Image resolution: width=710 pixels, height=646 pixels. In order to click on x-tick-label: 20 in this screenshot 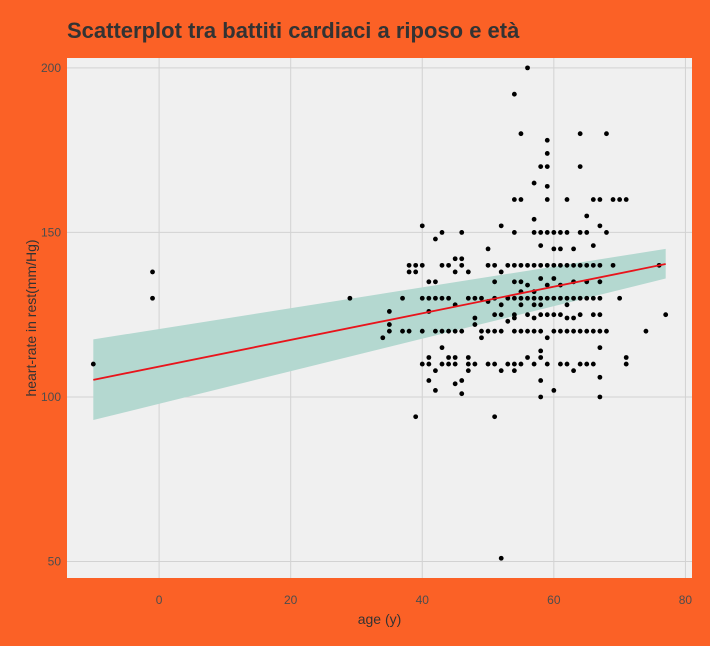, I will do `click(291, 600)`.